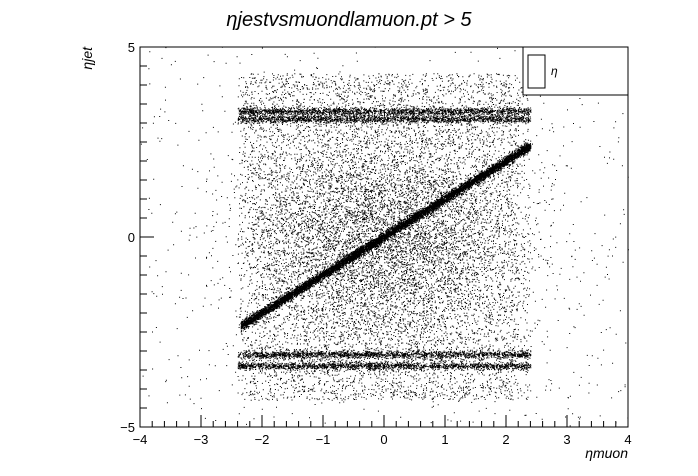 This screenshot has height=476, width=698. Describe the element at coordinates (201, 439) in the screenshot. I see `x-tick-label: −3` at that location.